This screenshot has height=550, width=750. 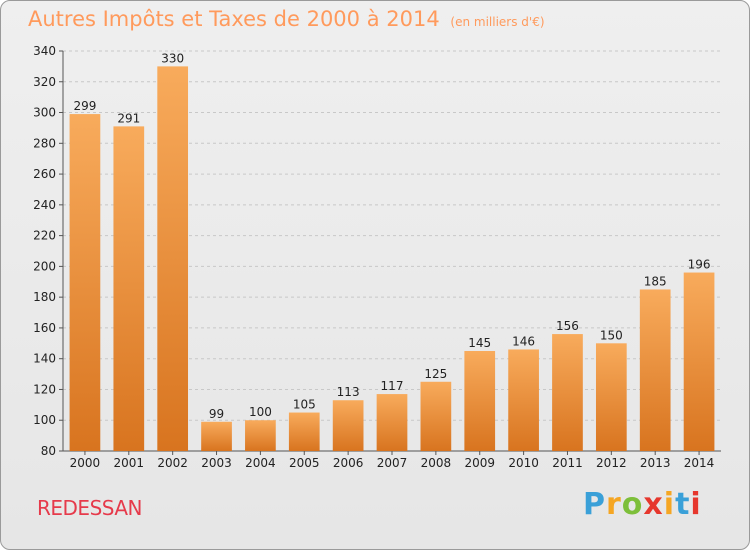 What do you see at coordinates (699, 463) in the screenshot?
I see `x-tick-label: 2014` at bounding box center [699, 463].